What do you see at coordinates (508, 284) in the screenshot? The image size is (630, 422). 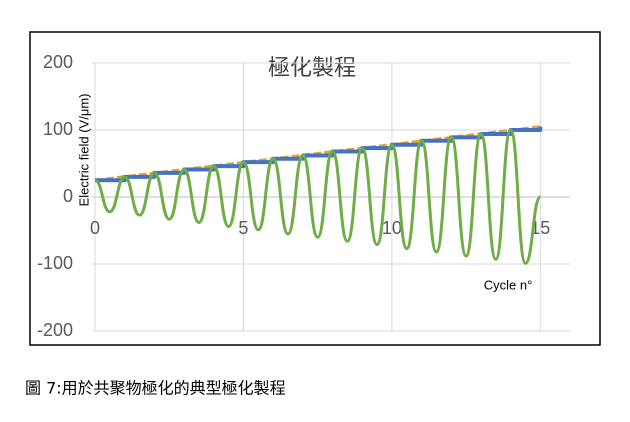 I see `x-axis-label: Cycle n°` at bounding box center [508, 284].